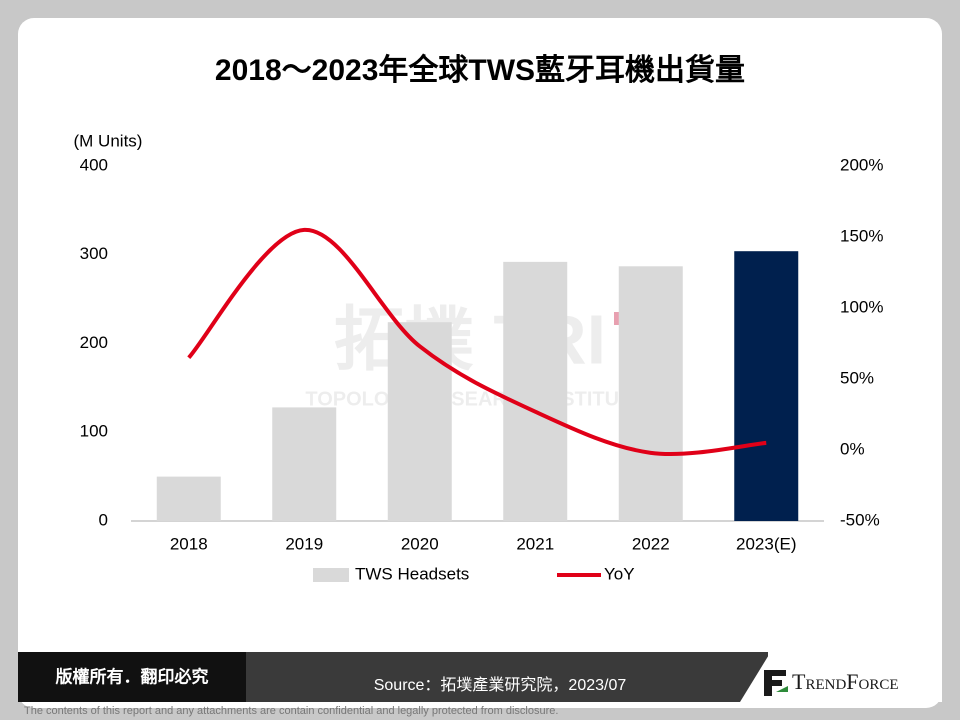 The width and height of the screenshot is (960, 725). Describe the element at coordinates (861, 164) in the screenshot. I see `y2-tick-label: 200%` at that location.